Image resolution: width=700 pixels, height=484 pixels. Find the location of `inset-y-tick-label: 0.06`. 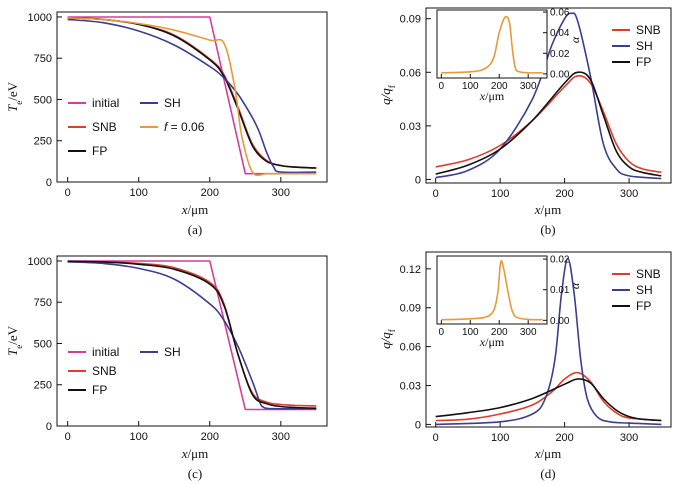

inset-y-tick-label: 0.06 is located at coordinates (560, 13).